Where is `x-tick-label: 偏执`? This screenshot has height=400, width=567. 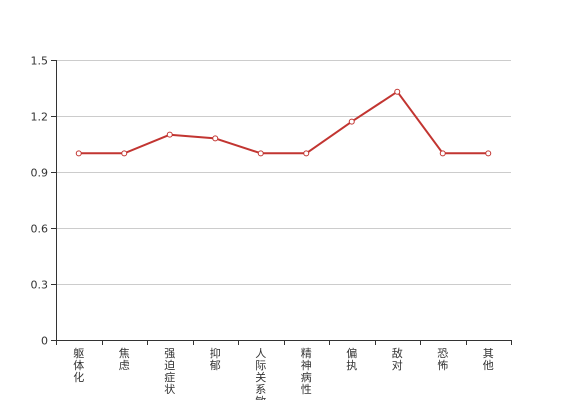 x-tick-label: 偏执 is located at coordinates (351, 359).